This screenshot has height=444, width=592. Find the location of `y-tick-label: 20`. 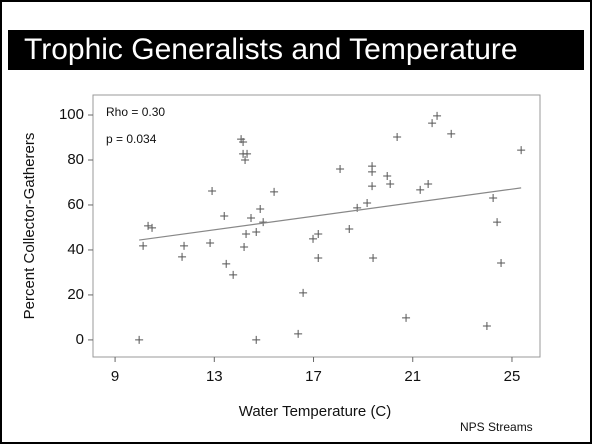

y-tick-label: 20 is located at coordinates (75, 294).